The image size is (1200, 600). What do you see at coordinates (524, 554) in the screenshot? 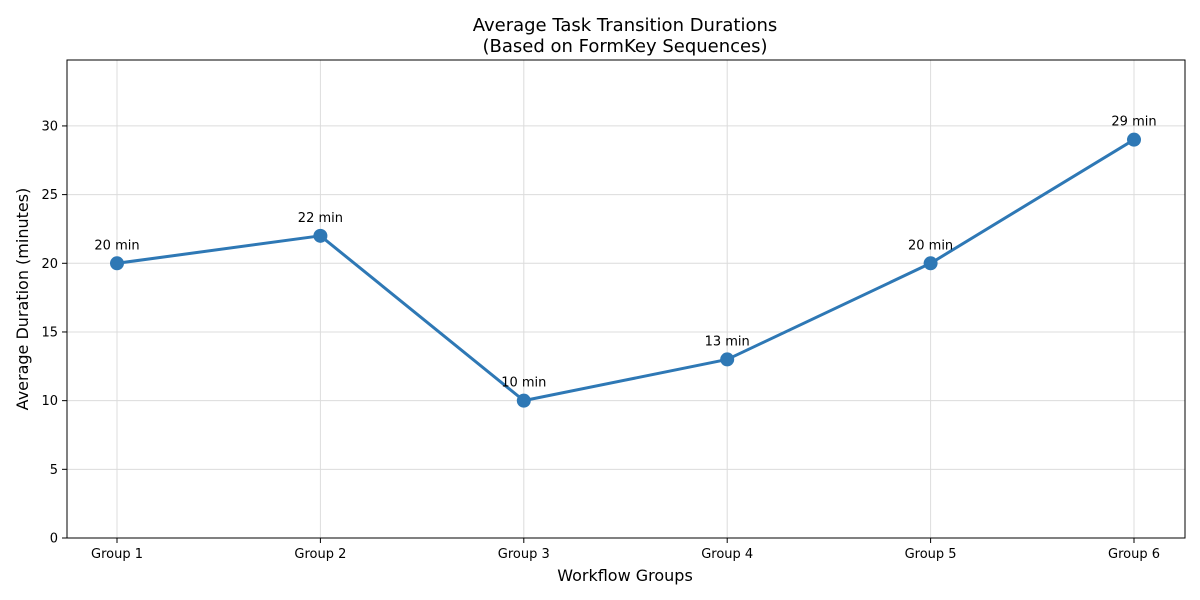
I see `x-tick-label: Group 3` at bounding box center [524, 554].